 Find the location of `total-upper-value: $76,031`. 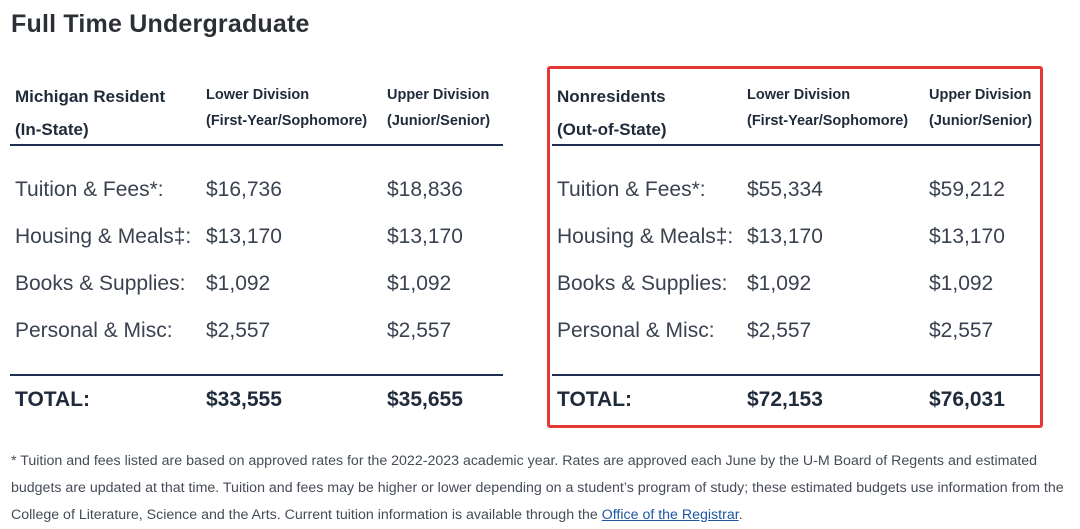

total-upper-value: $76,031 is located at coordinates (967, 399).